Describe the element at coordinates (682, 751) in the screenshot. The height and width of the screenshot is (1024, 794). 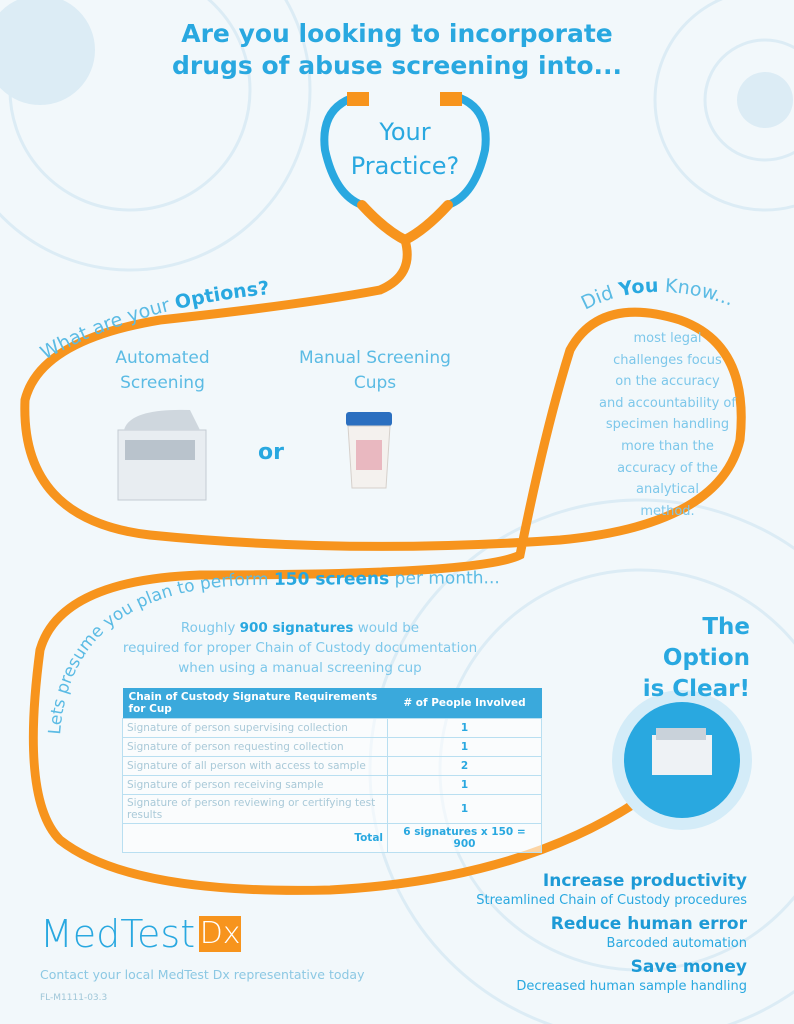
I see `analyzer-image-small` at that location.